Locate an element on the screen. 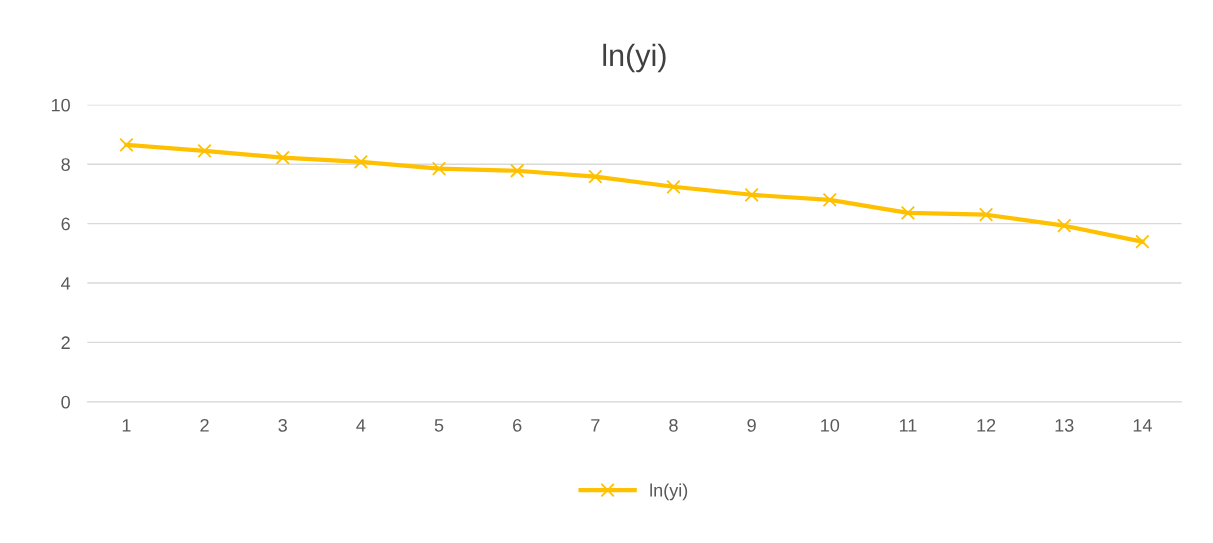 The height and width of the screenshot is (543, 1213). x-tick-label: 13 is located at coordinates (1064, 425).